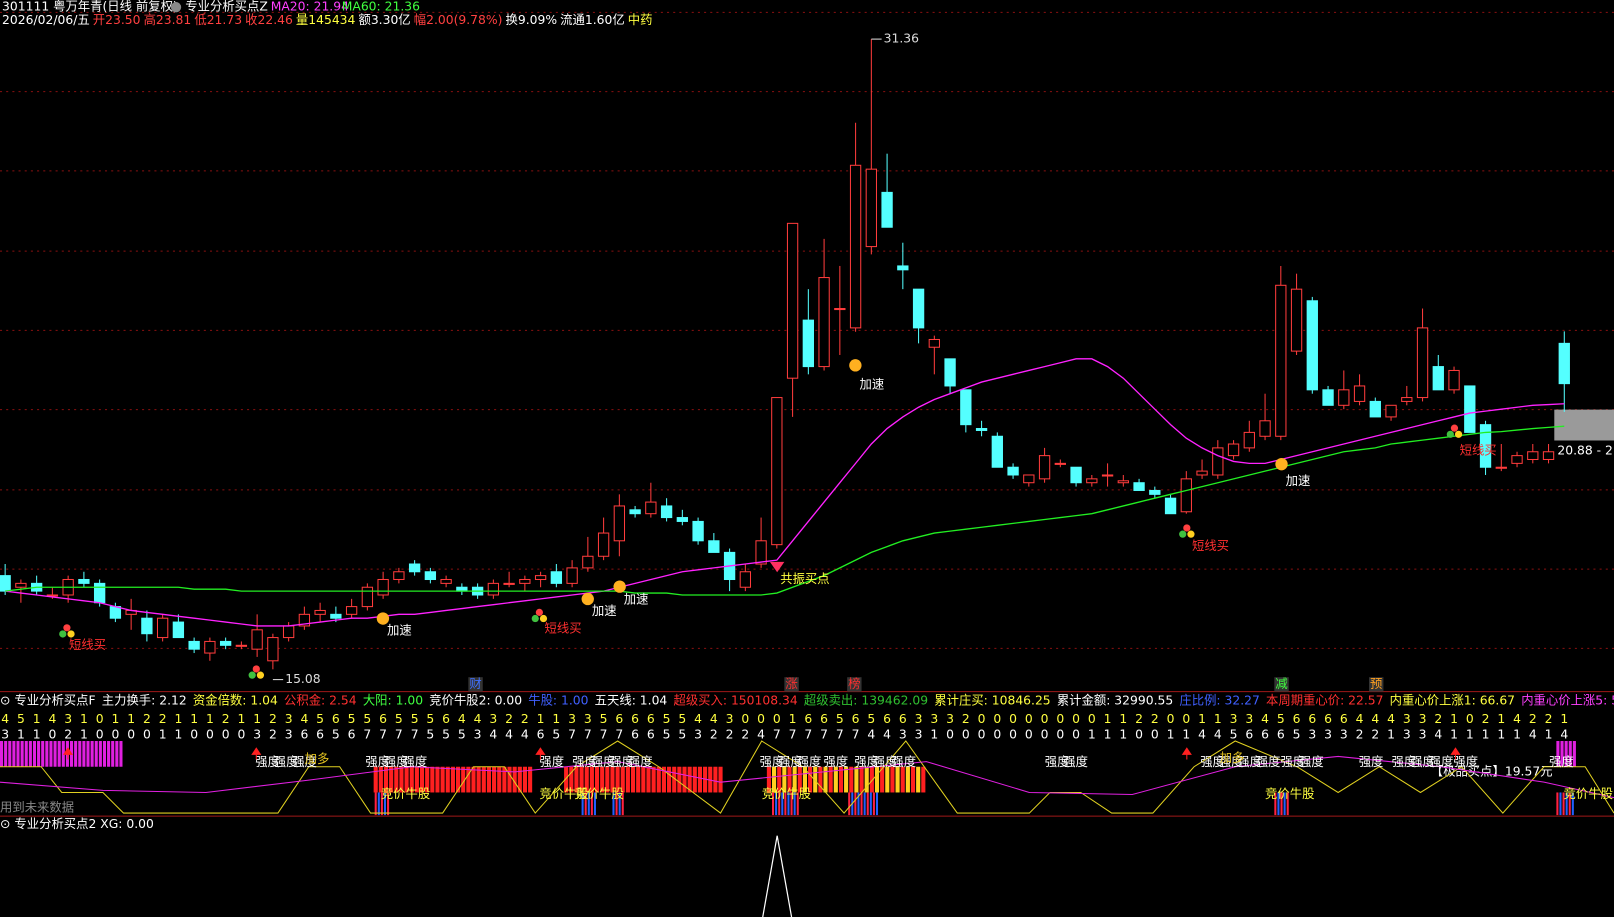 This screenshot has width=1614, height=917. Describe the element at coordinates (90, 7) in the screenshot. I see `stock-name: 301111 粤万年青(日线 前复权)` at that location.